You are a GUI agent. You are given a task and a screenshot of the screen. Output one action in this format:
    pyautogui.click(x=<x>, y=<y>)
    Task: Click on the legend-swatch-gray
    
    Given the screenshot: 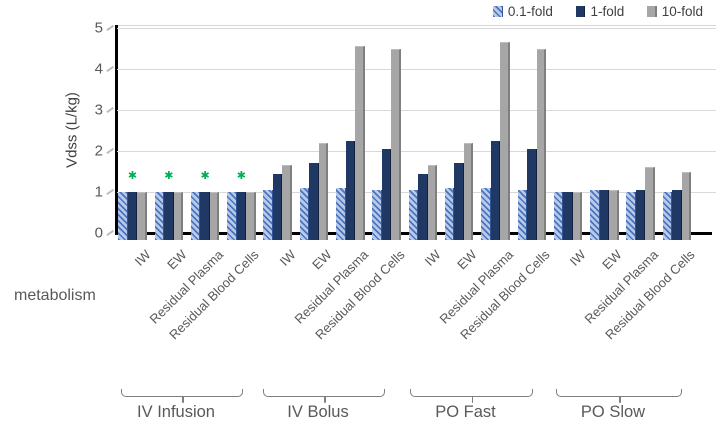 What is the action you would take?
    pyautogui.click(x=652, y=11)
    